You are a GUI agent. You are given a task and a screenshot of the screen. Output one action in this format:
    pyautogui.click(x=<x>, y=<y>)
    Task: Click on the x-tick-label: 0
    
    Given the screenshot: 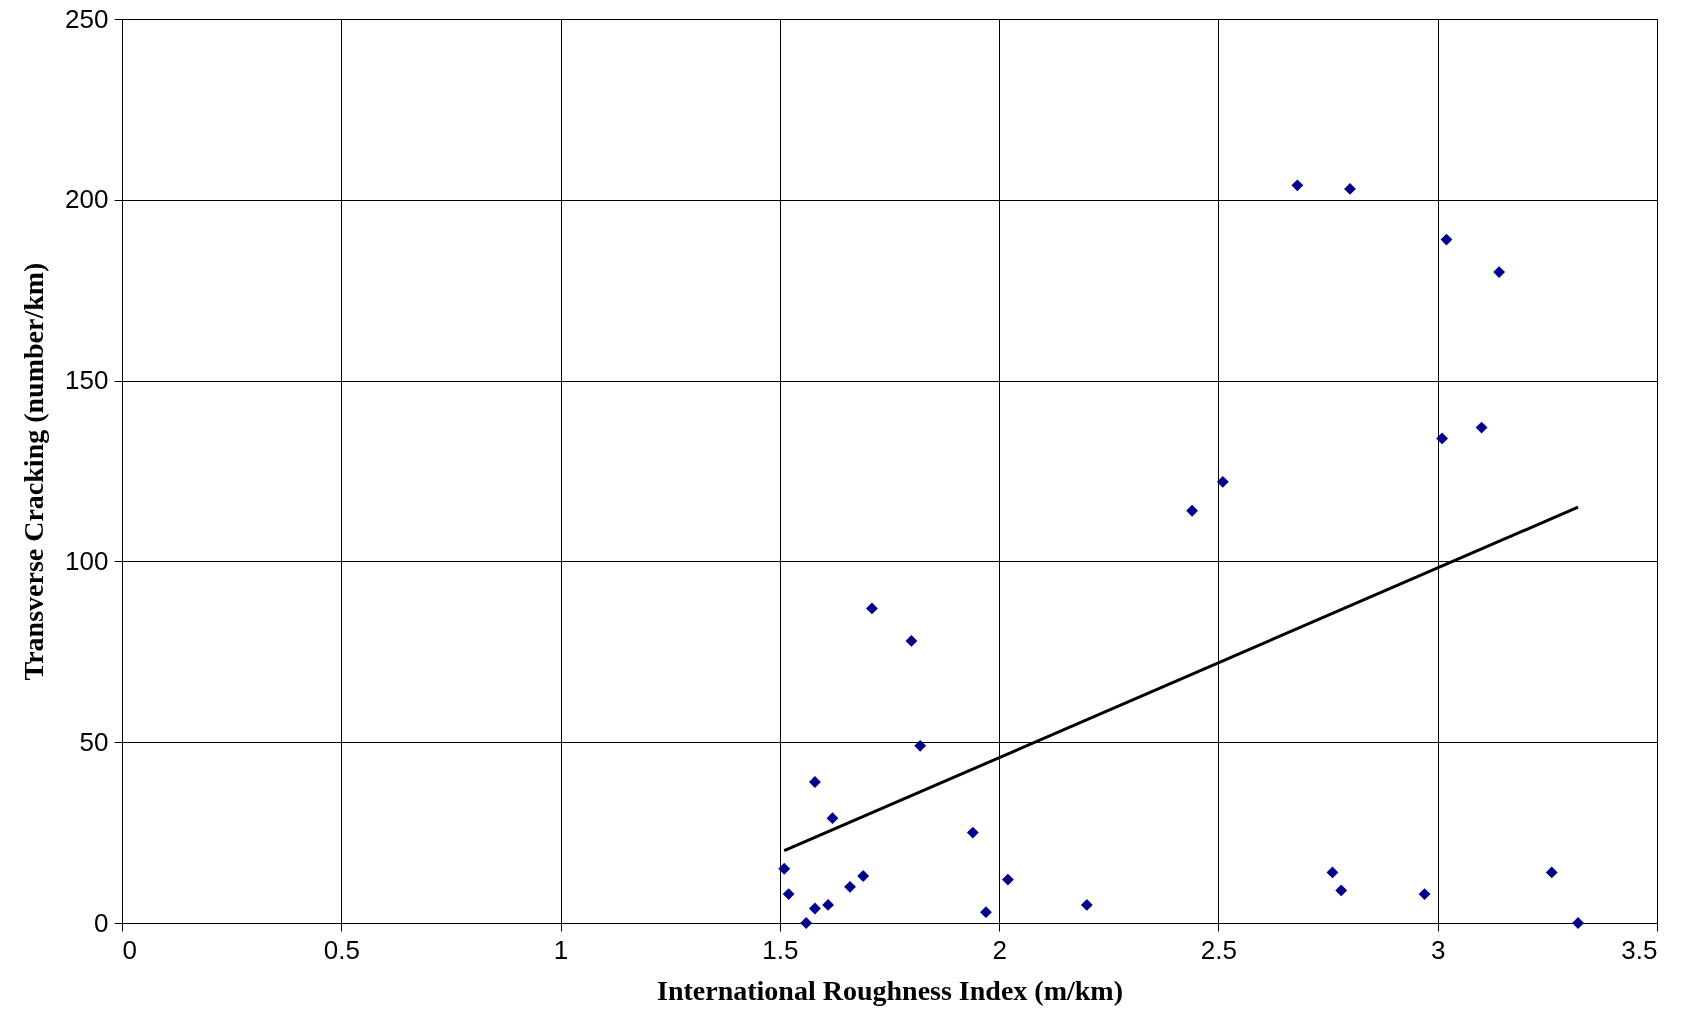 What is the action you would take?
    pyautogui.click(x=129, y=949)
    